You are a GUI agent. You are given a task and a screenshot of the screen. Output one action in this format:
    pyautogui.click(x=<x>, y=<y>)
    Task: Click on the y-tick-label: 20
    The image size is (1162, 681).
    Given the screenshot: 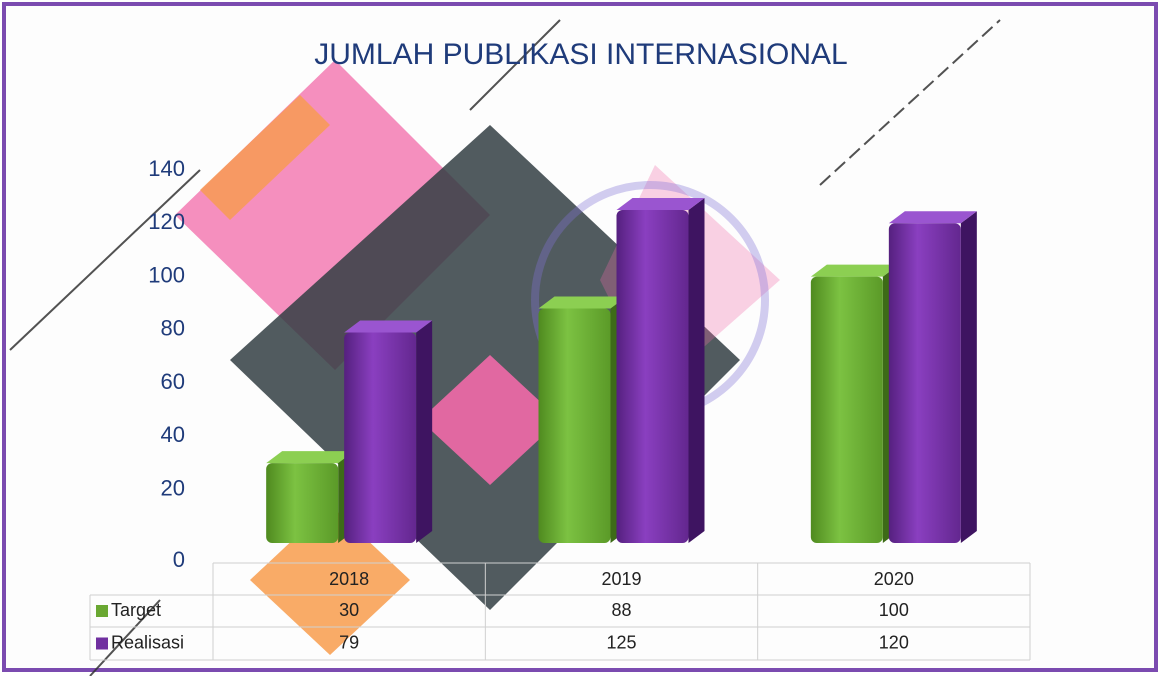 What is the action you would take?
    pyautogui.click(x=173, y=488)
    